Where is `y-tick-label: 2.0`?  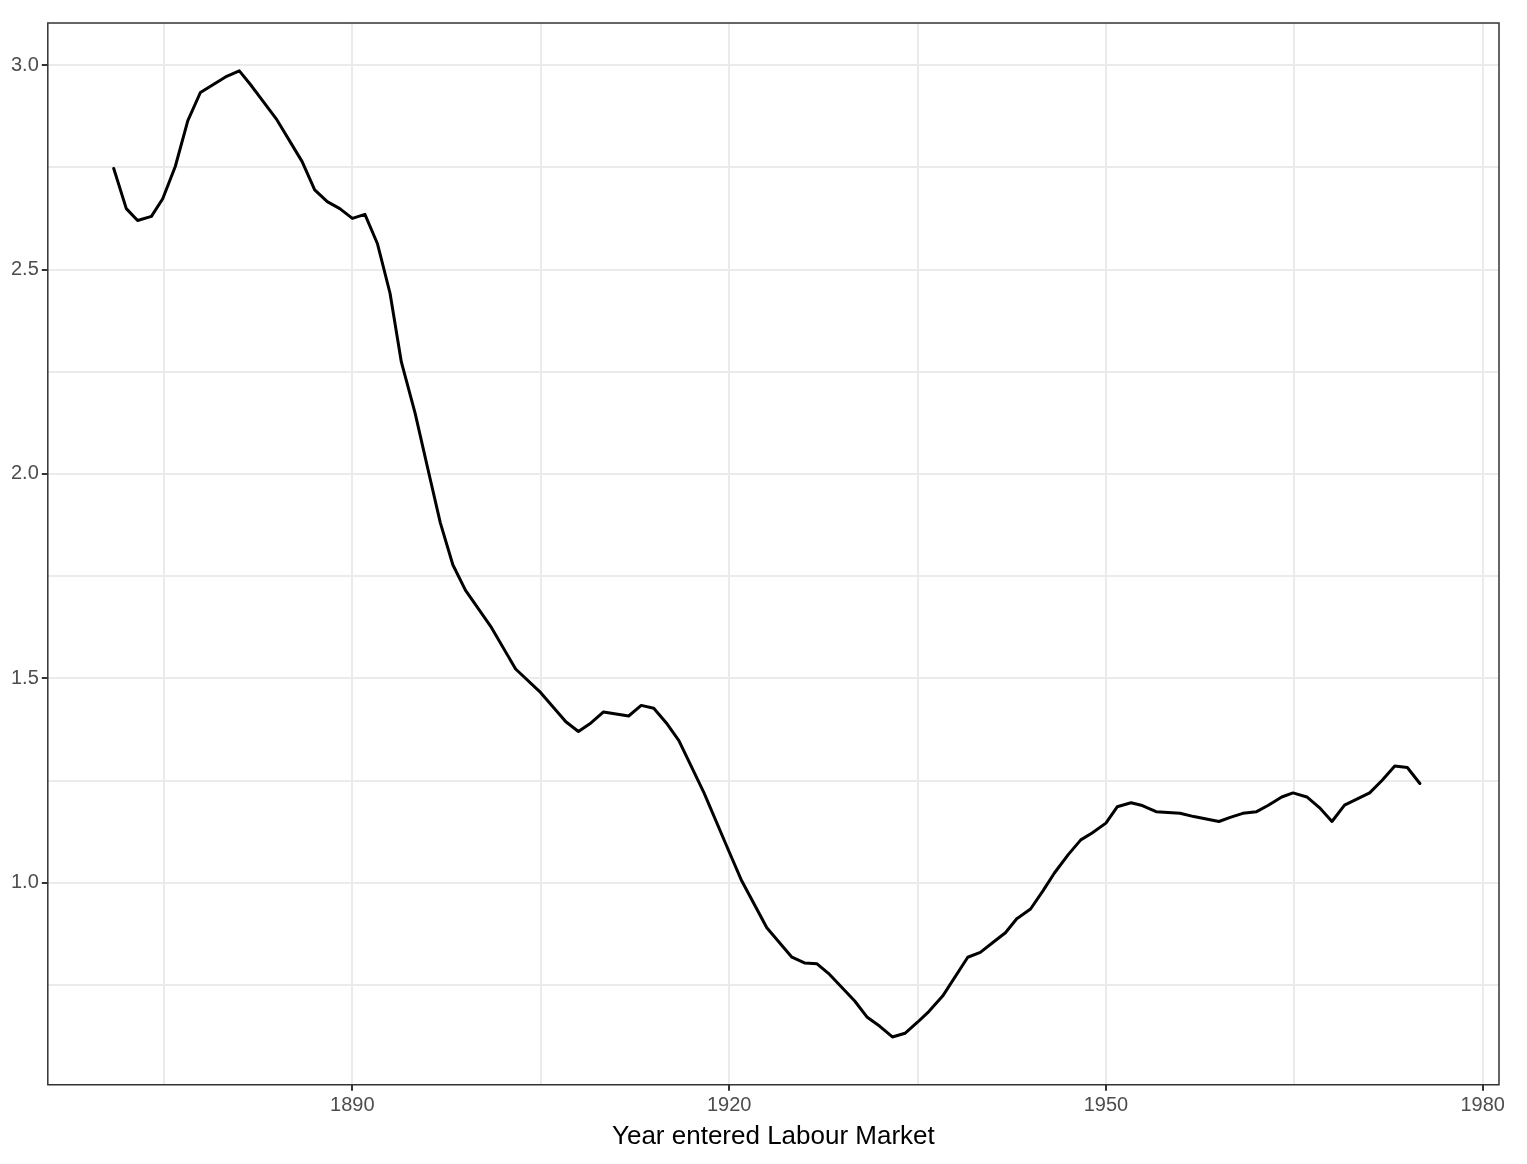
y-tick-label: 2.0 is located at coordinates (24, 472).